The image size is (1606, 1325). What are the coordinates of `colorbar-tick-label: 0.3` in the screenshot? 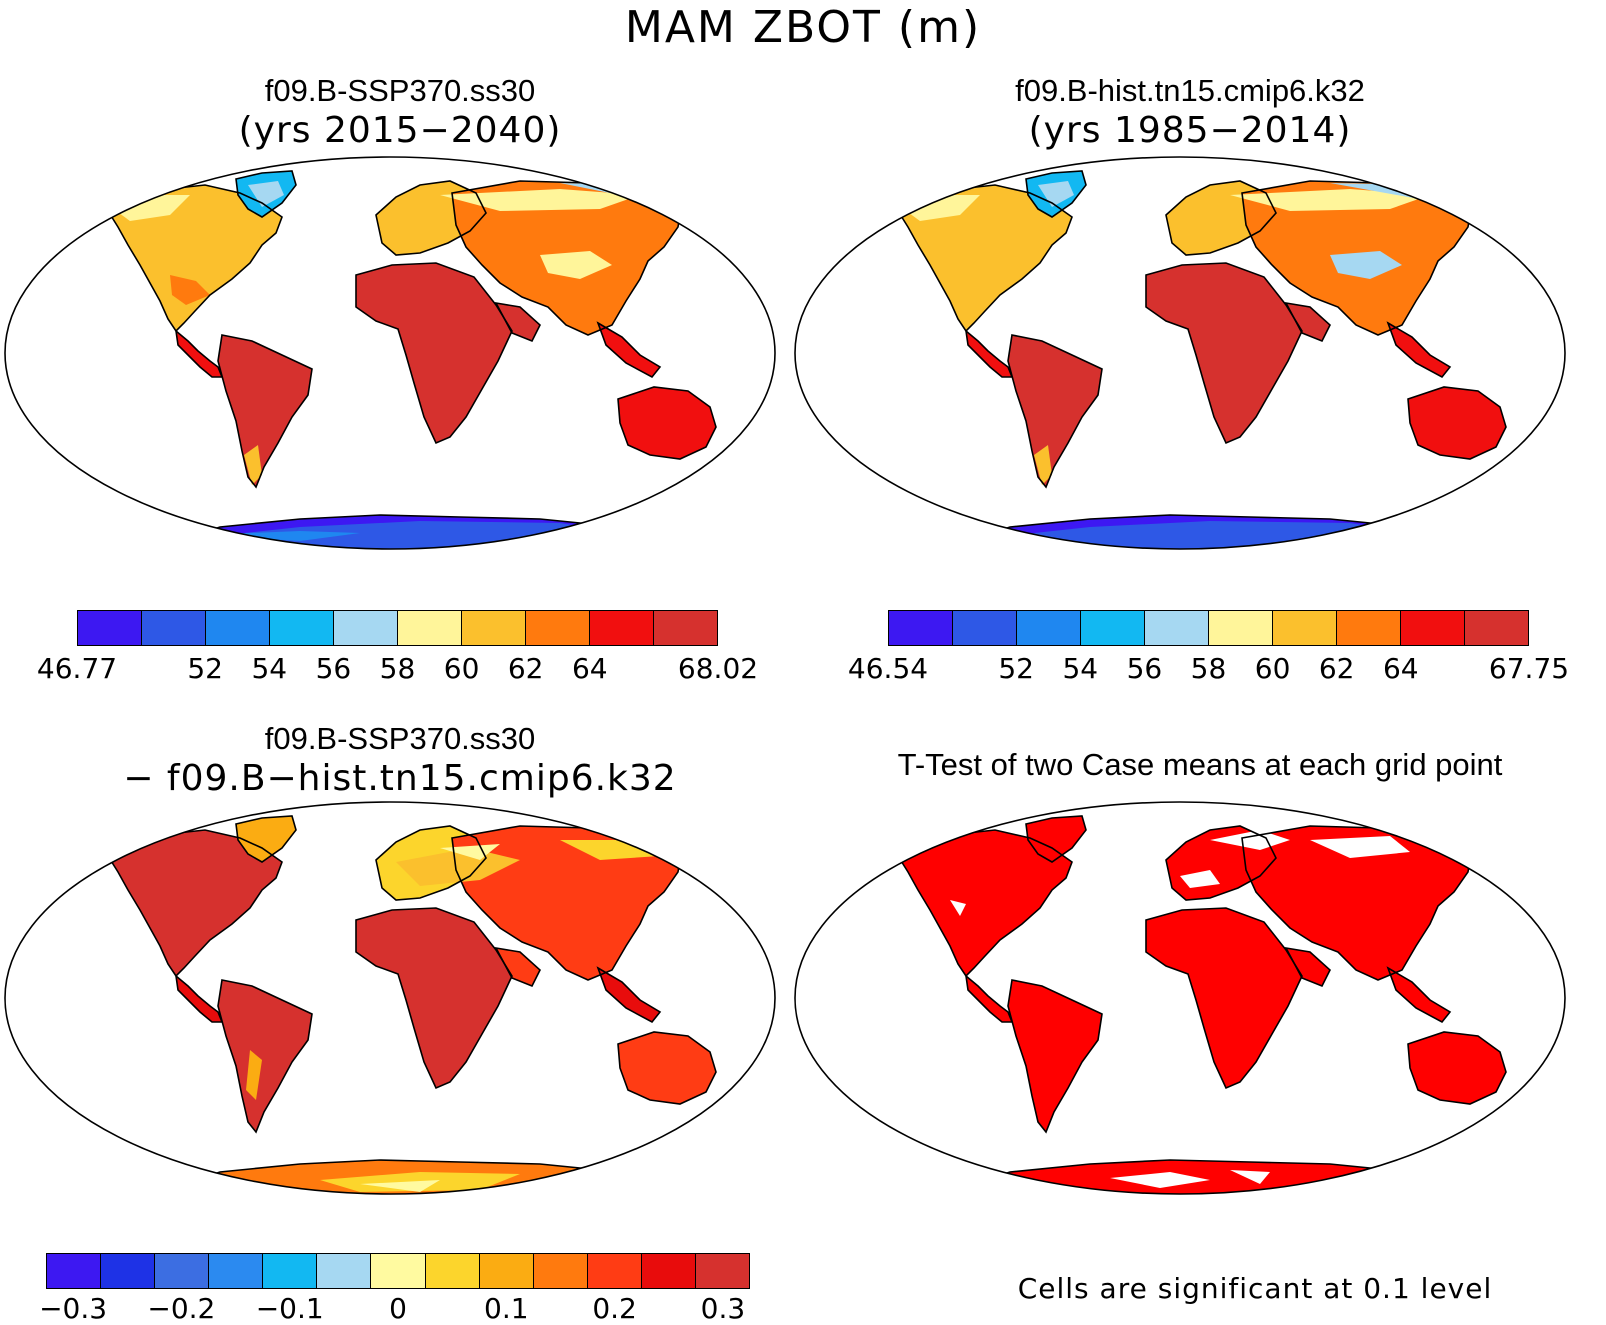 It's located at (723, 1308).